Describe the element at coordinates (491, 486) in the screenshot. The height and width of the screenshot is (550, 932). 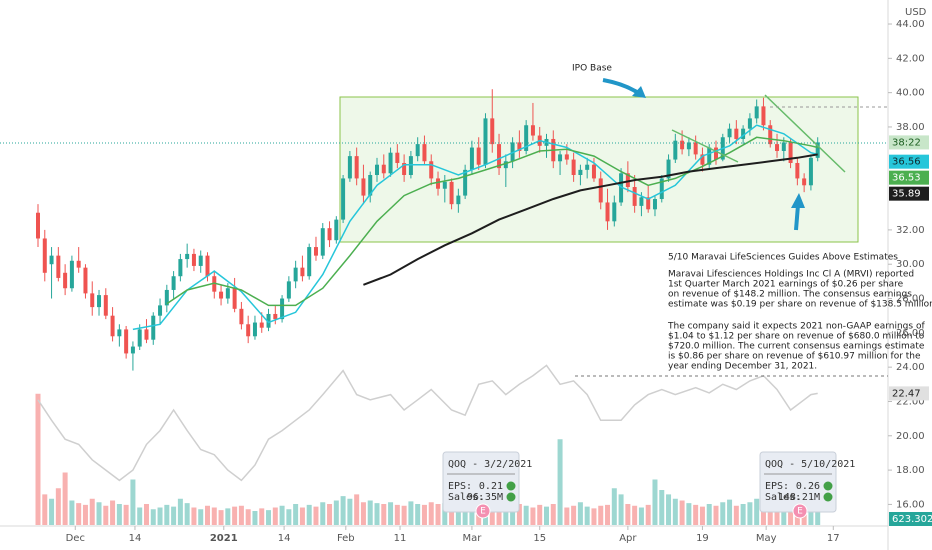
I see `eps-value: 0.21` at that location.